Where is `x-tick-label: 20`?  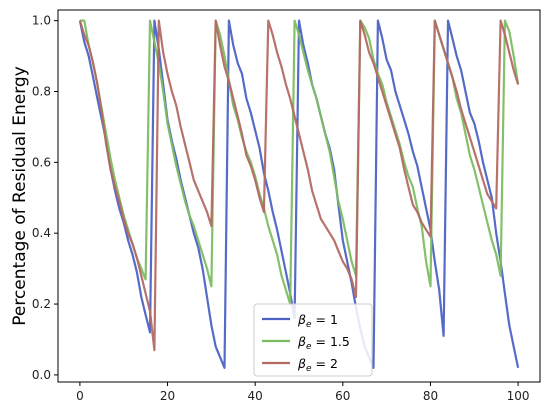
x-tick-label: 20 is located at coordinates (167, 396).